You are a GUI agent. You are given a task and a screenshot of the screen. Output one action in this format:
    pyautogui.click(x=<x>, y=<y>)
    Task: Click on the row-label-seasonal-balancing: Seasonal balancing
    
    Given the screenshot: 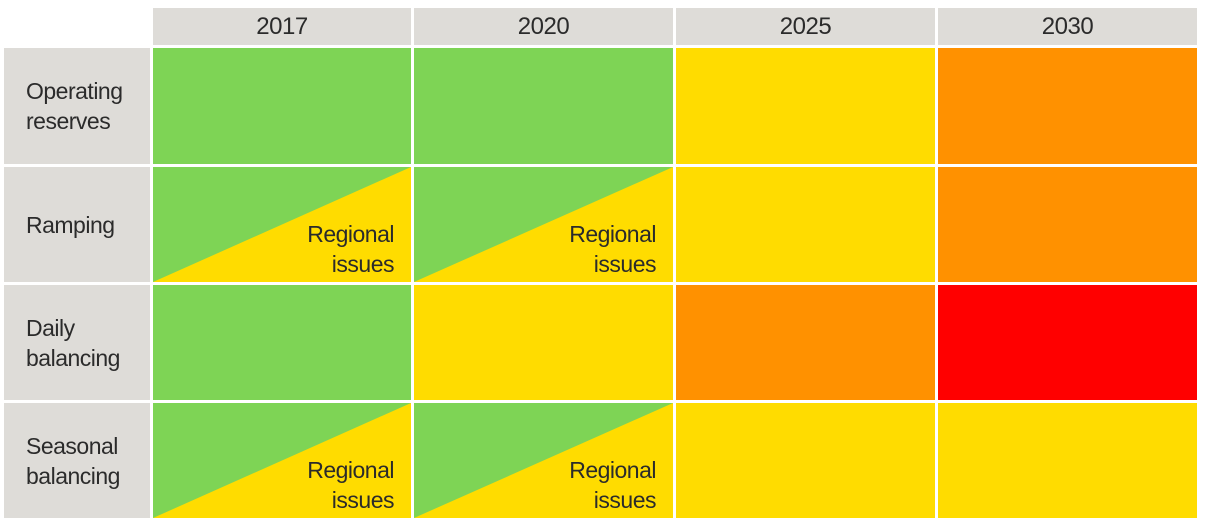 What is the action you would take?
    pyautogui.click(x=77, y=460)
    